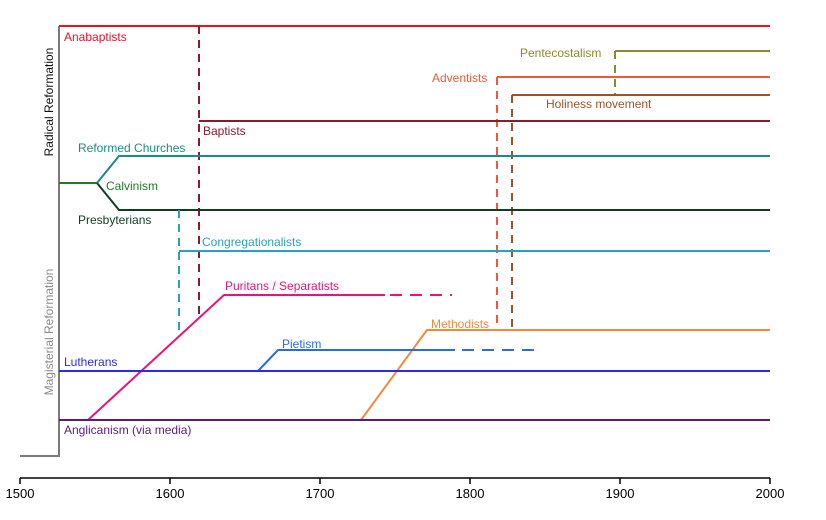 The image size is (826, 520). I want to click on puritans-line, so click(236, 357).